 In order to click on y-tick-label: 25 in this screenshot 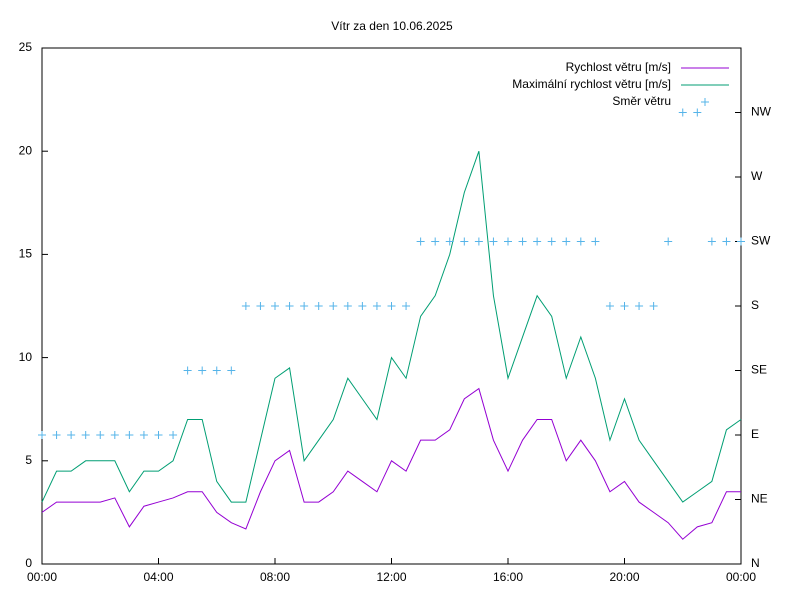, I will do `click(26, 47)`.